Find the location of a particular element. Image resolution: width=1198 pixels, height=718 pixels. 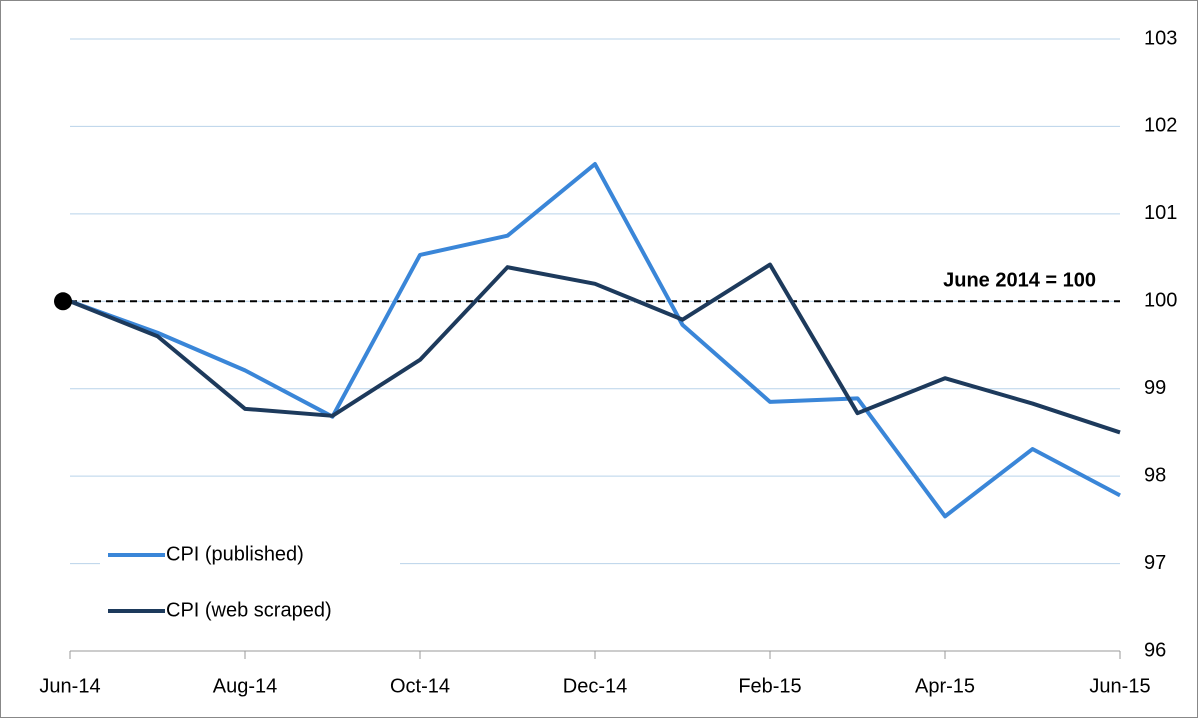

y-tick-label: 97 is located at coordinates (1155, 563).